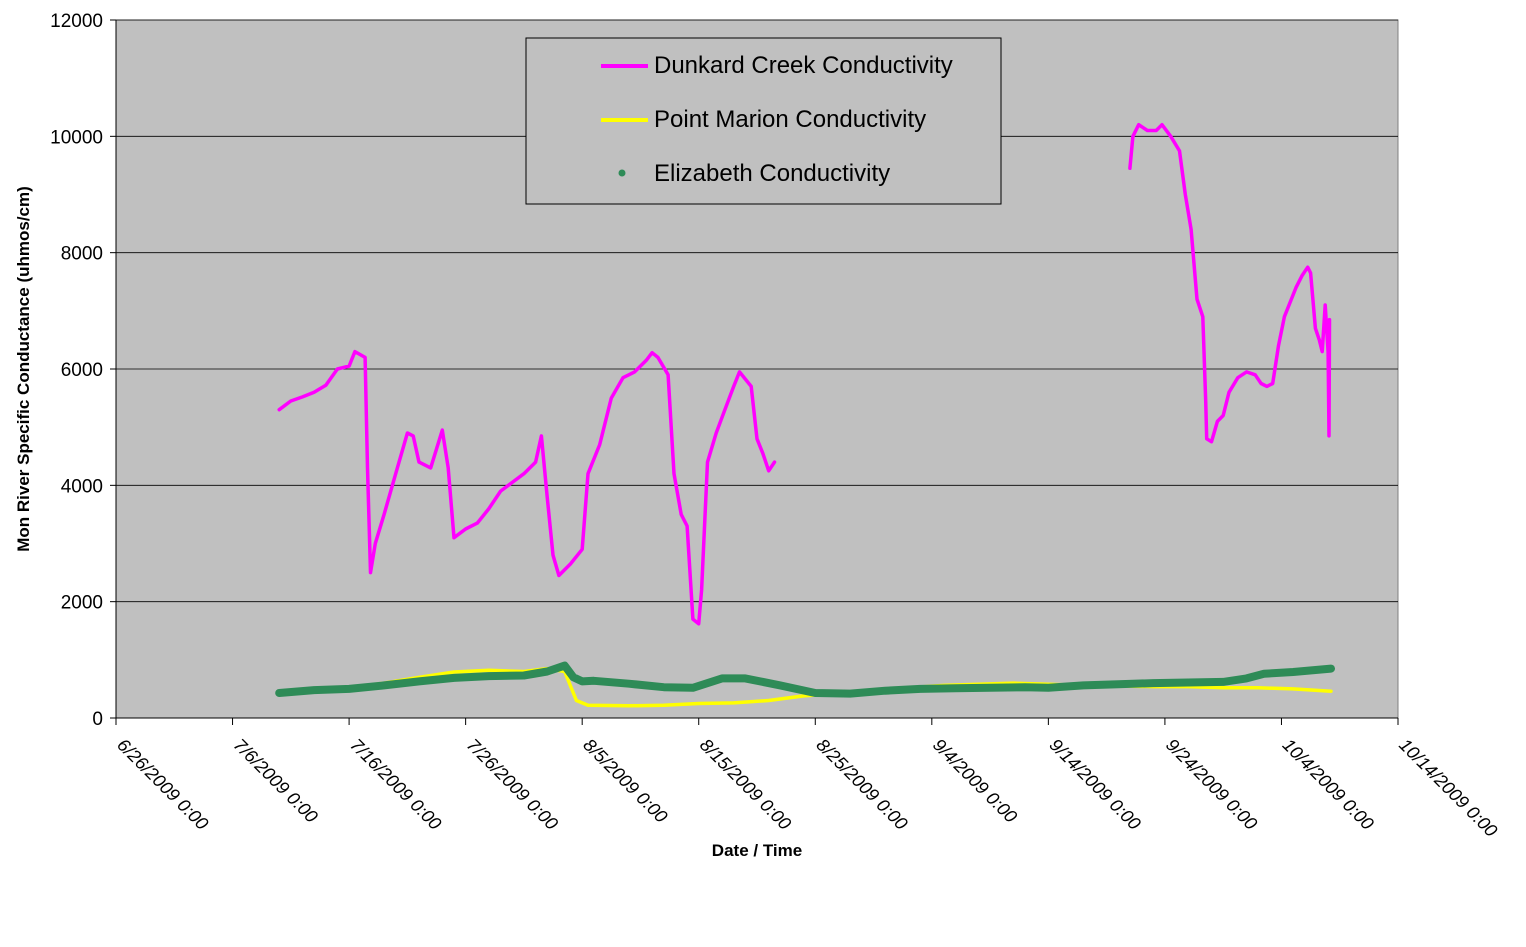 This screenshot has height=947, width=1526. What do you see at coordinates (1448, 788) in the screenshot?
I see `x-tick-label: 10/14/2009 0:00` at bounding box center [1448, 788].